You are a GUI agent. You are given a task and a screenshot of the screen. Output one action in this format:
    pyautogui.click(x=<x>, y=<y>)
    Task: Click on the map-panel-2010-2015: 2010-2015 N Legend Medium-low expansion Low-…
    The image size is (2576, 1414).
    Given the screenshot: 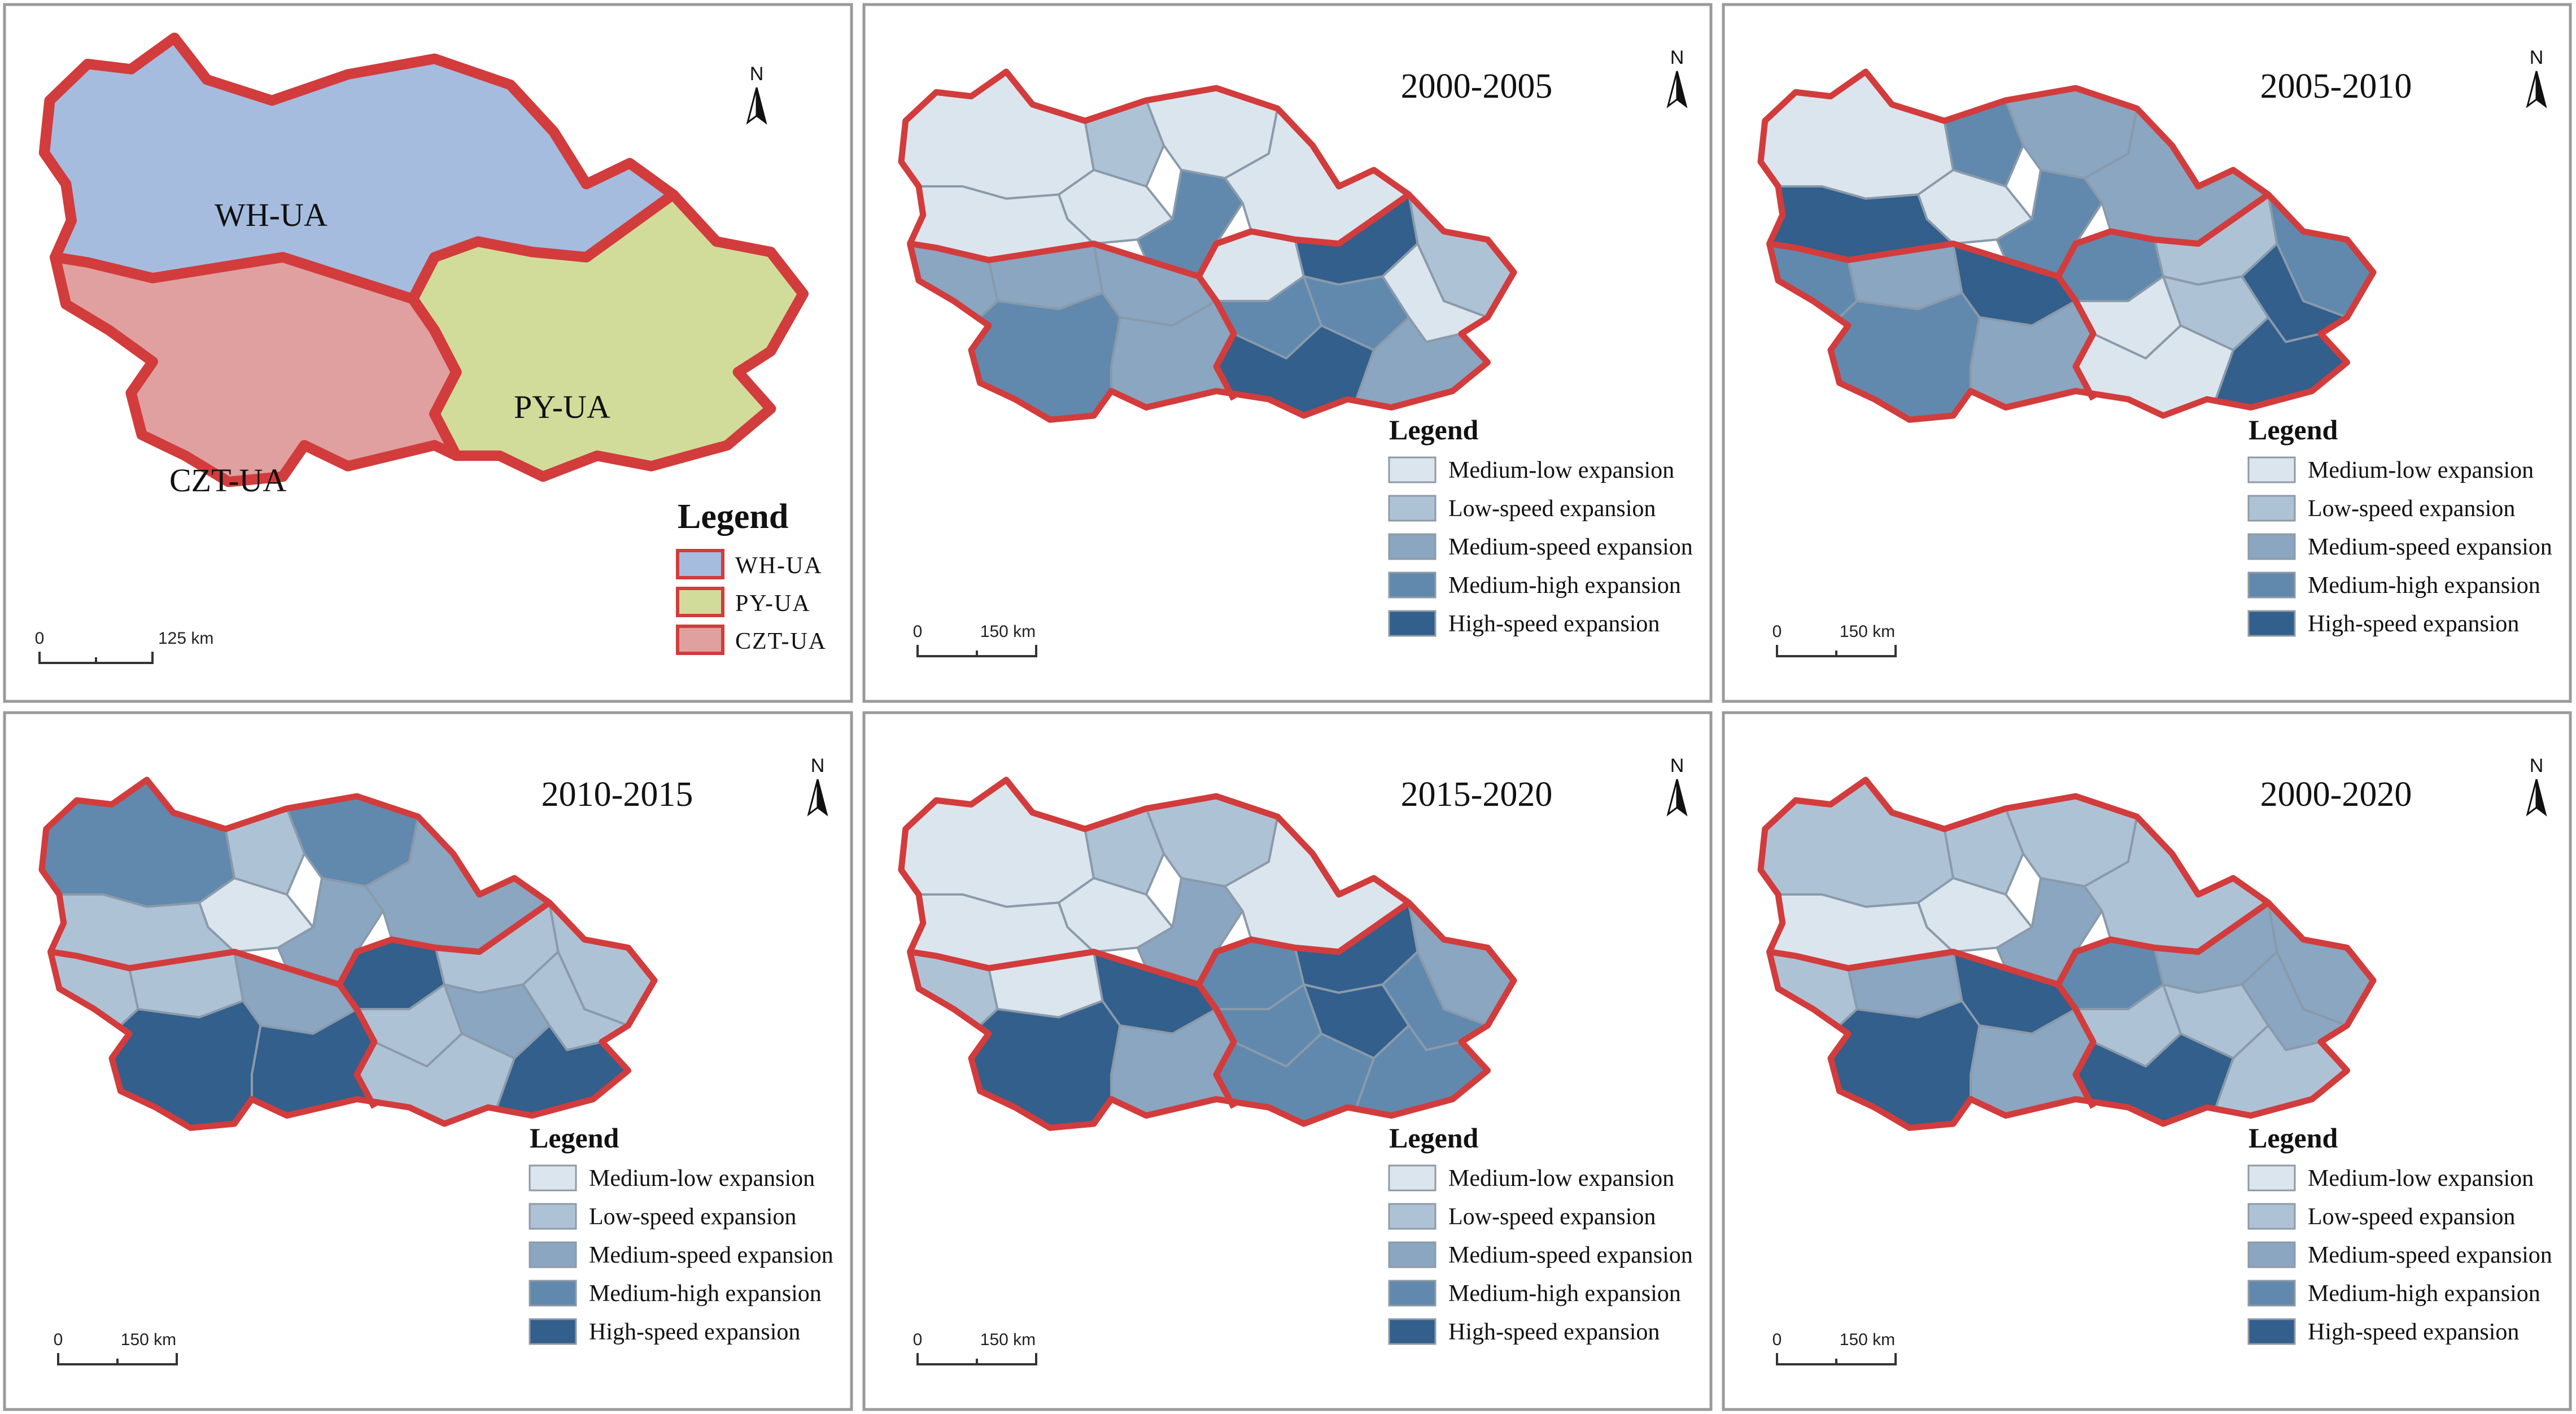 What is the action you would take?
    pyautogui.click(x=438, y=1060)
    